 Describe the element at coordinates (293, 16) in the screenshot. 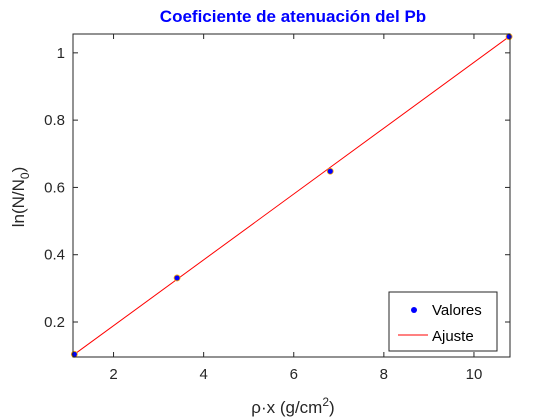

I see `chart-title: Coeficiente de atenuación del Pb` at that location.